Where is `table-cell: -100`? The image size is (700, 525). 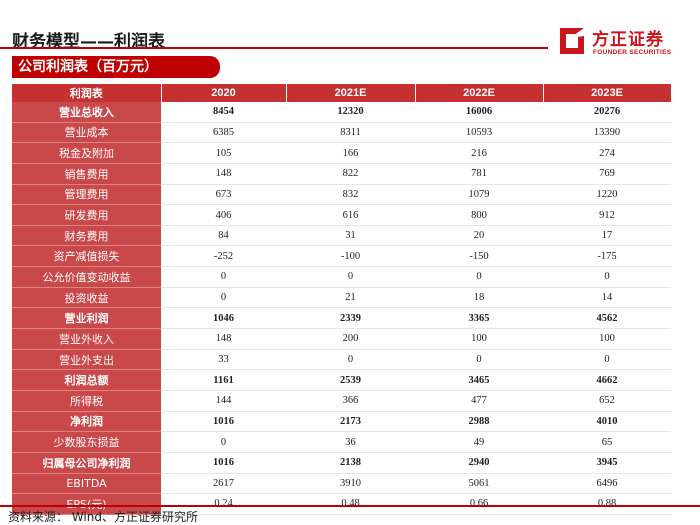
table-cell: -100 is located at coordinates (350, 256).